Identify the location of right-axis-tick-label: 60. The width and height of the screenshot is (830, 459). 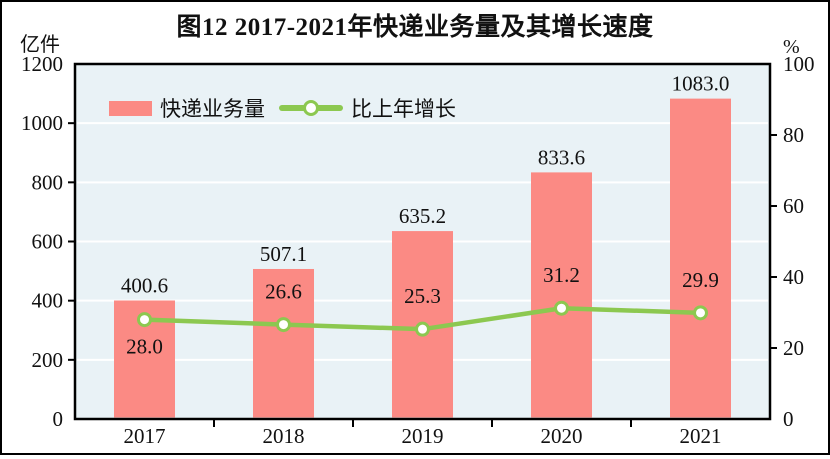
(793, 206).